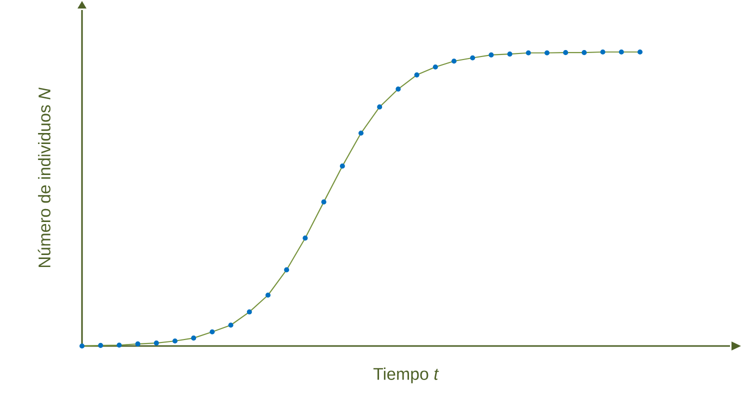 This screenshot has height=415, width=749. I want to click on y-axis-title: Número de individuos N, so click(44, 177).